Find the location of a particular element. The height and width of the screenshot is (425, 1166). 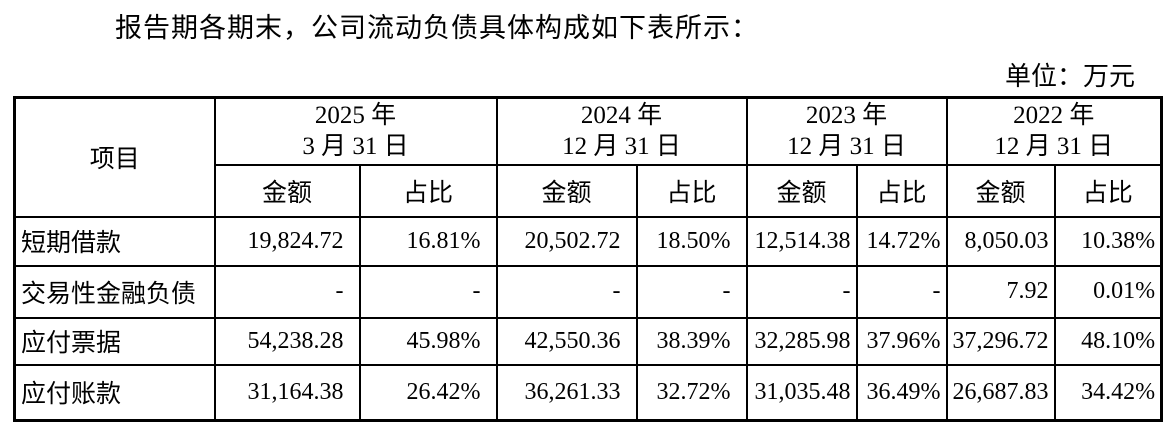

table-header-sub-row: 金额 占比 金额 占比 金额 占比 金额 占比 is located at coordinates (589, 190).